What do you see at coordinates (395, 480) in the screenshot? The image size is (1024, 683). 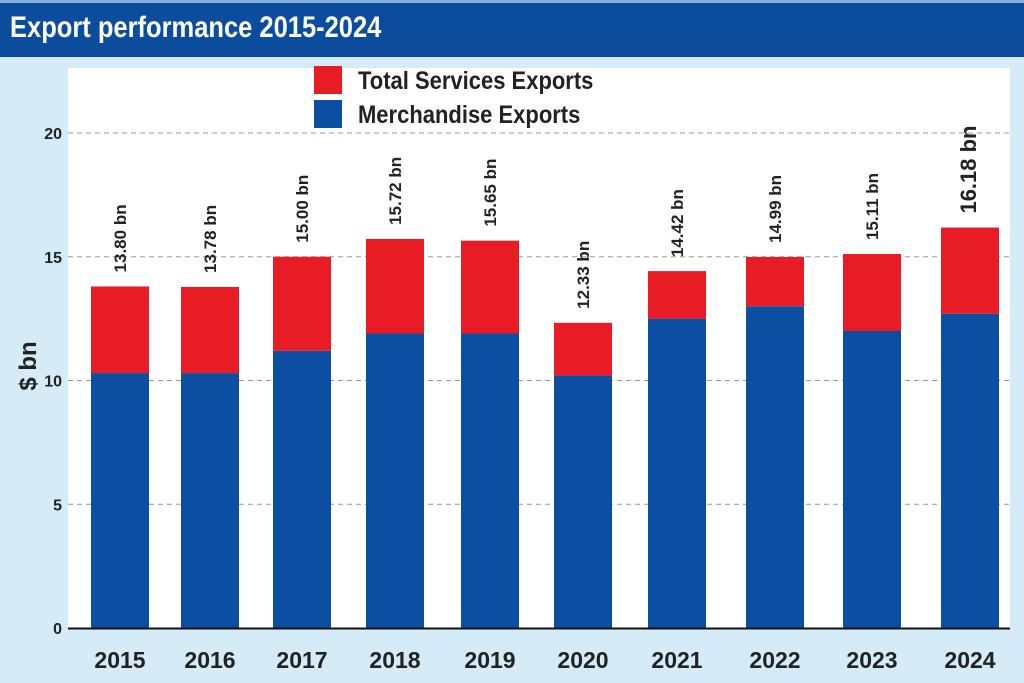 I see `bar-merchandise-2018` at bounding box center [395, 480].